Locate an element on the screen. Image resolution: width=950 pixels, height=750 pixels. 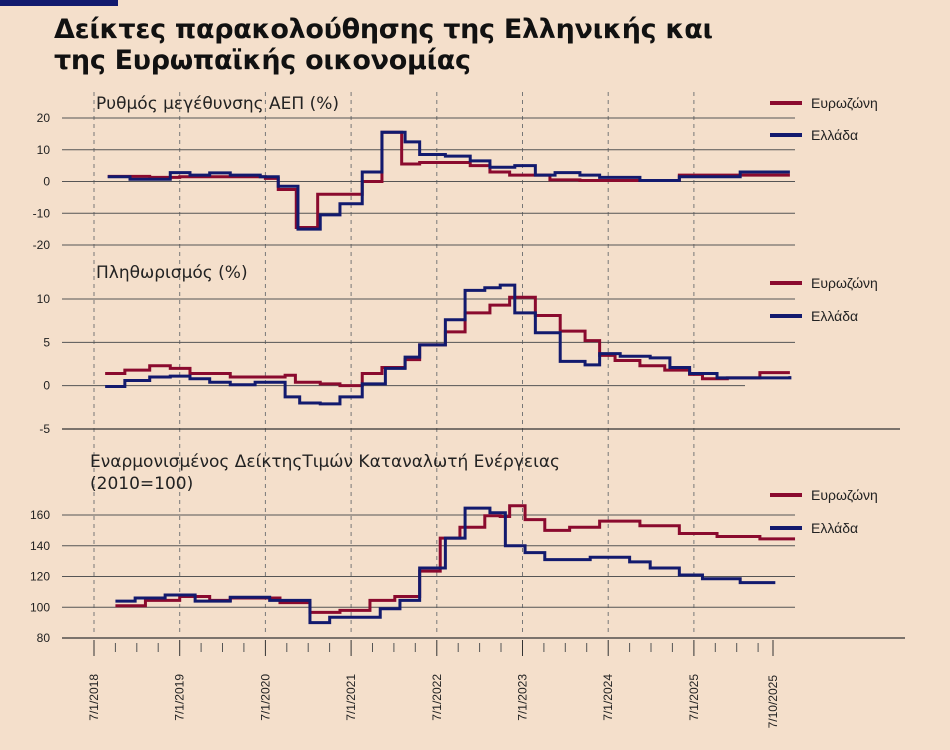
title-line-2: της Ευρωπαϊκής οικονομίας is located at coordinates (262, 60).